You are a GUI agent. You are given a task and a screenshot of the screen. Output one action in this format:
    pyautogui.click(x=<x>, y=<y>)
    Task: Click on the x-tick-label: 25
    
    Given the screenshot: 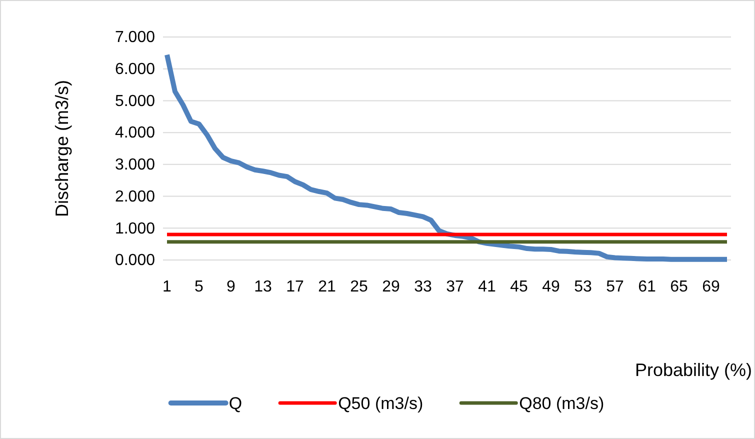 What is the action you would take?
    pyautogui.click(x=359, y=287)
    